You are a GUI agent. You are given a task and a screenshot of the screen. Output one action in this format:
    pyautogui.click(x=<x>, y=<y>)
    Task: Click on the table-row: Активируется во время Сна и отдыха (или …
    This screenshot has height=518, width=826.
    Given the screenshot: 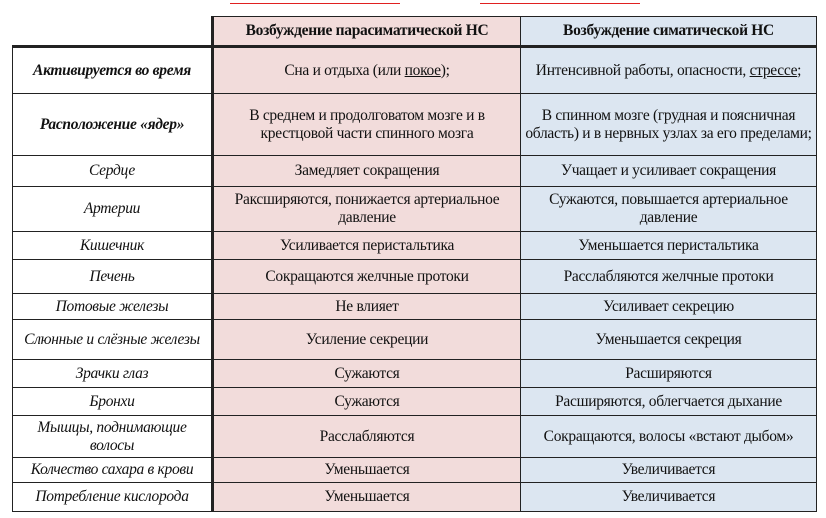 What is the action you would take?
    pyautogui.click(x=414, y=70)
    